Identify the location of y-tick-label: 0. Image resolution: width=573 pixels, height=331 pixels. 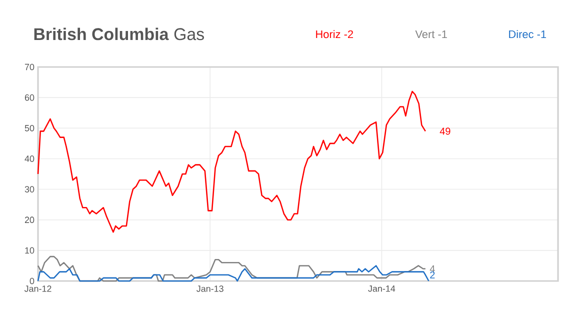
(32, 281).